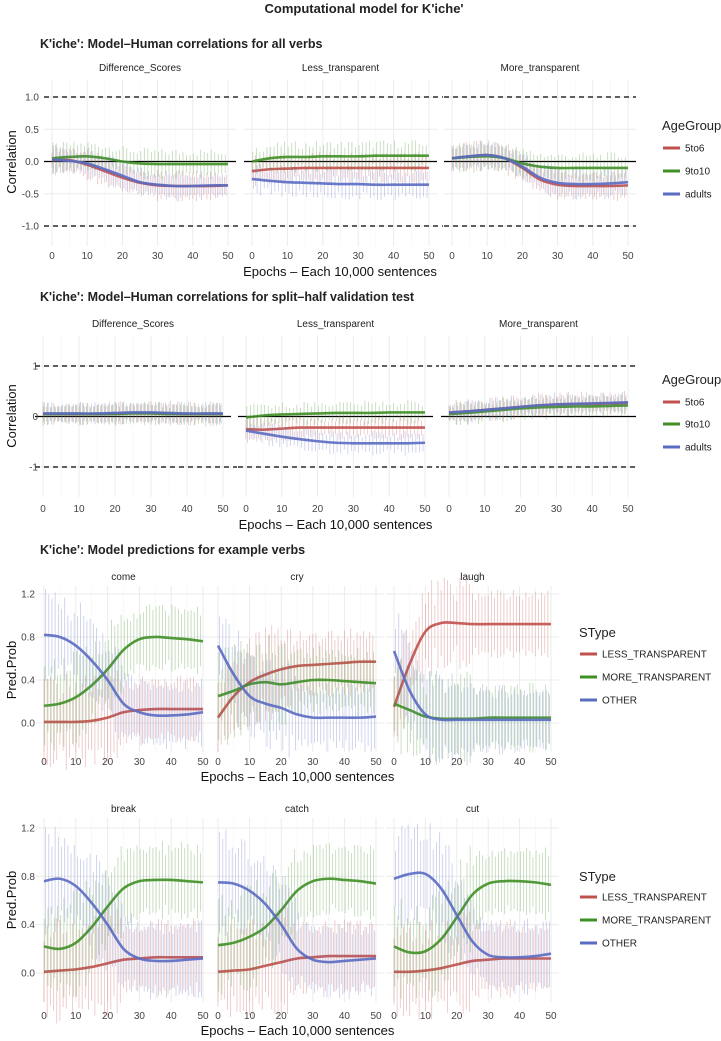  What do you see at coordinates (31, 227) in the screenshot?
I see `y-tick-label: -1.0` at bounding box center [31, 227].